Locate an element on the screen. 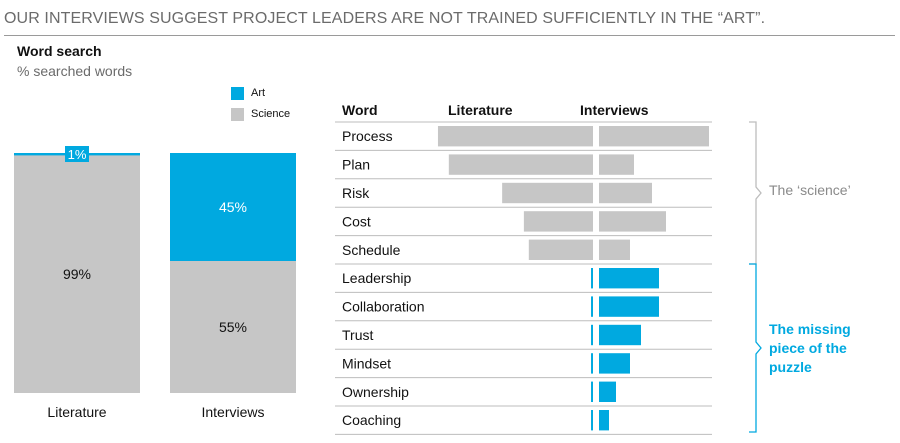 Image resolution: width=900 pixels, height=443 pixels. annotation-art-line: puzzle is located at coordinates (790, 367).